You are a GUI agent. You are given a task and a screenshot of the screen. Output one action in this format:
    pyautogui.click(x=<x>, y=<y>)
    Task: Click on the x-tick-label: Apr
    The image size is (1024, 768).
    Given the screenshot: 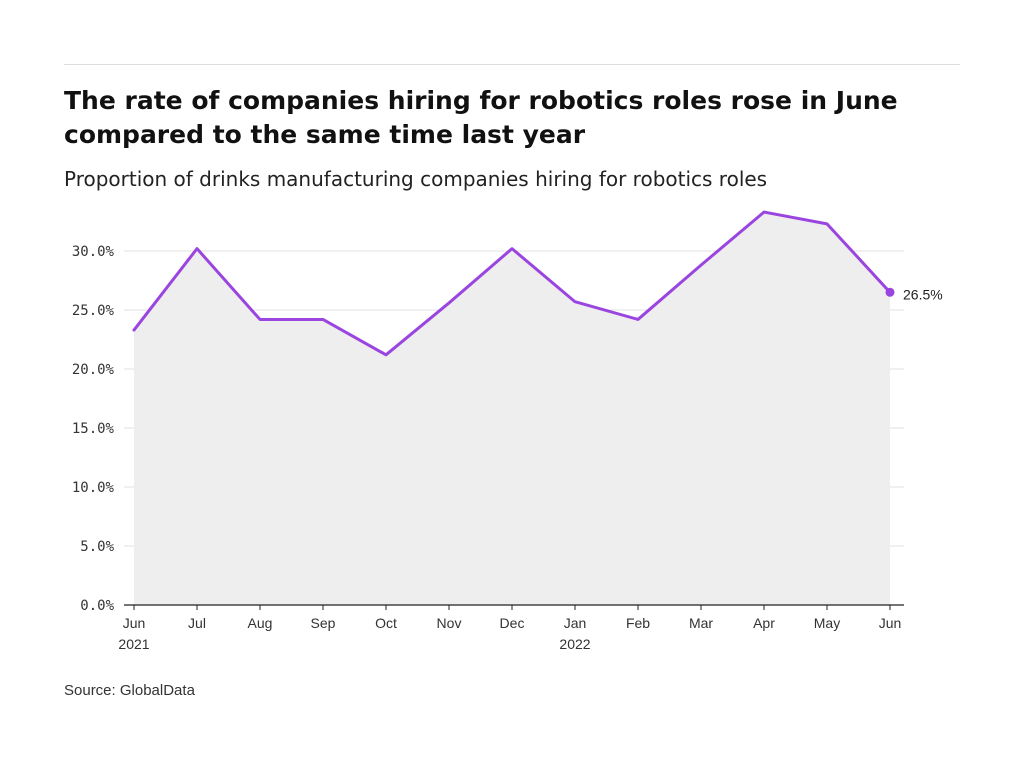 What is the action you would take?
    pyautogui.click(x=764, y=623)
    